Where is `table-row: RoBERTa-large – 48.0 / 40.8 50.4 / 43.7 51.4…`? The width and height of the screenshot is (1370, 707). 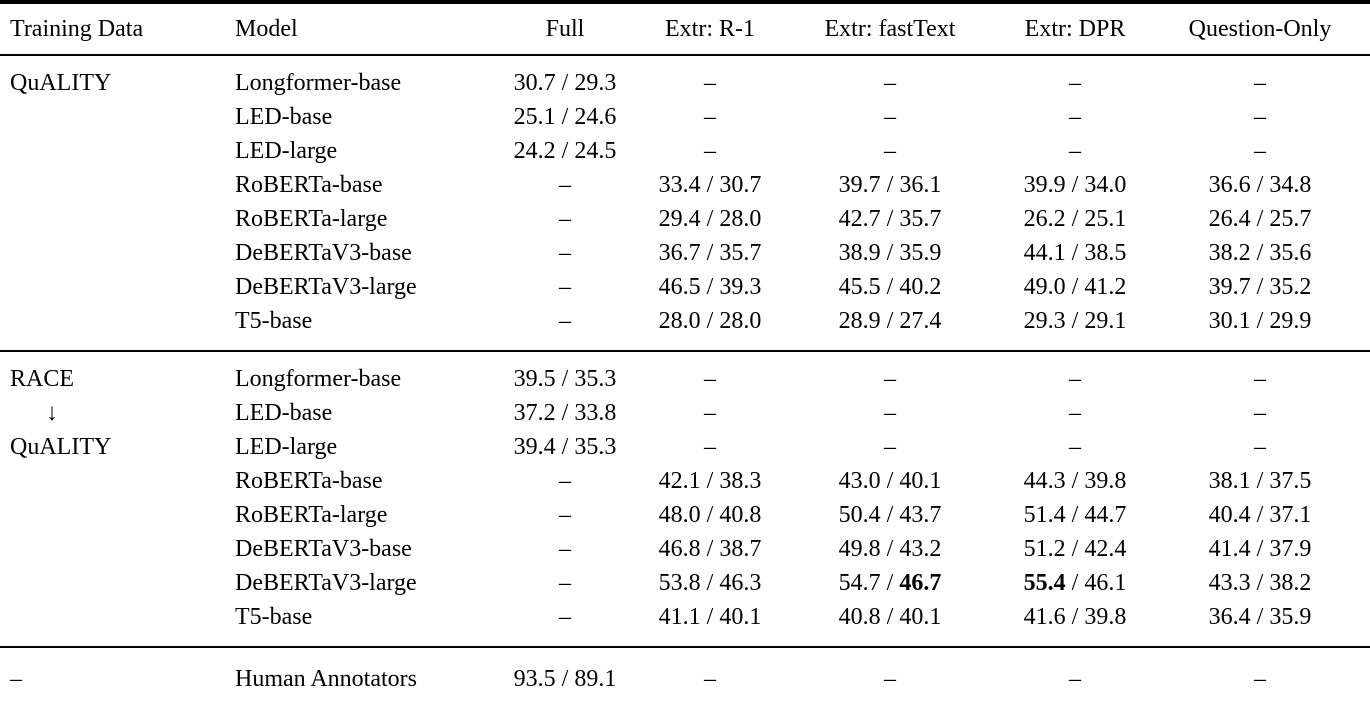
table-row: RoBERTa-large – 48.0 / 40.8 50.4 / 43.7 51.4… is located at coordinates (685, 515).